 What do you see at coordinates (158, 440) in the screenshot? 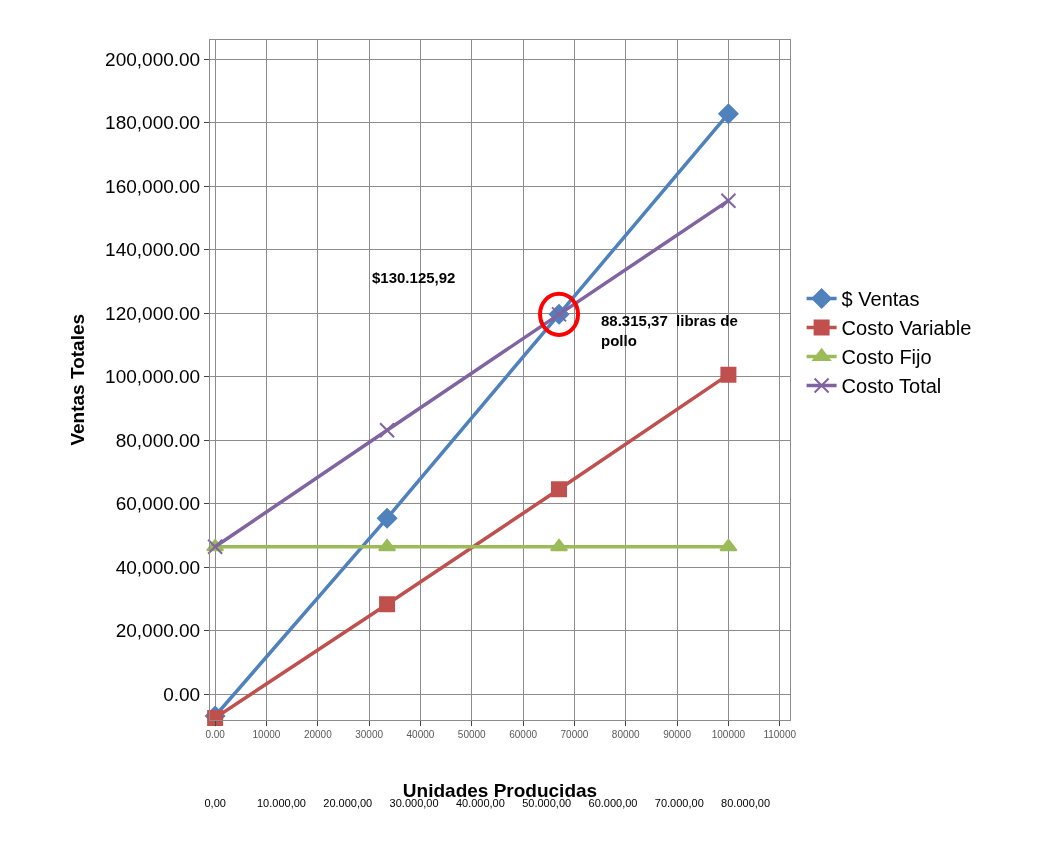
I see `y-tick-label: 80,000.00` at bounding box center [158, 440].